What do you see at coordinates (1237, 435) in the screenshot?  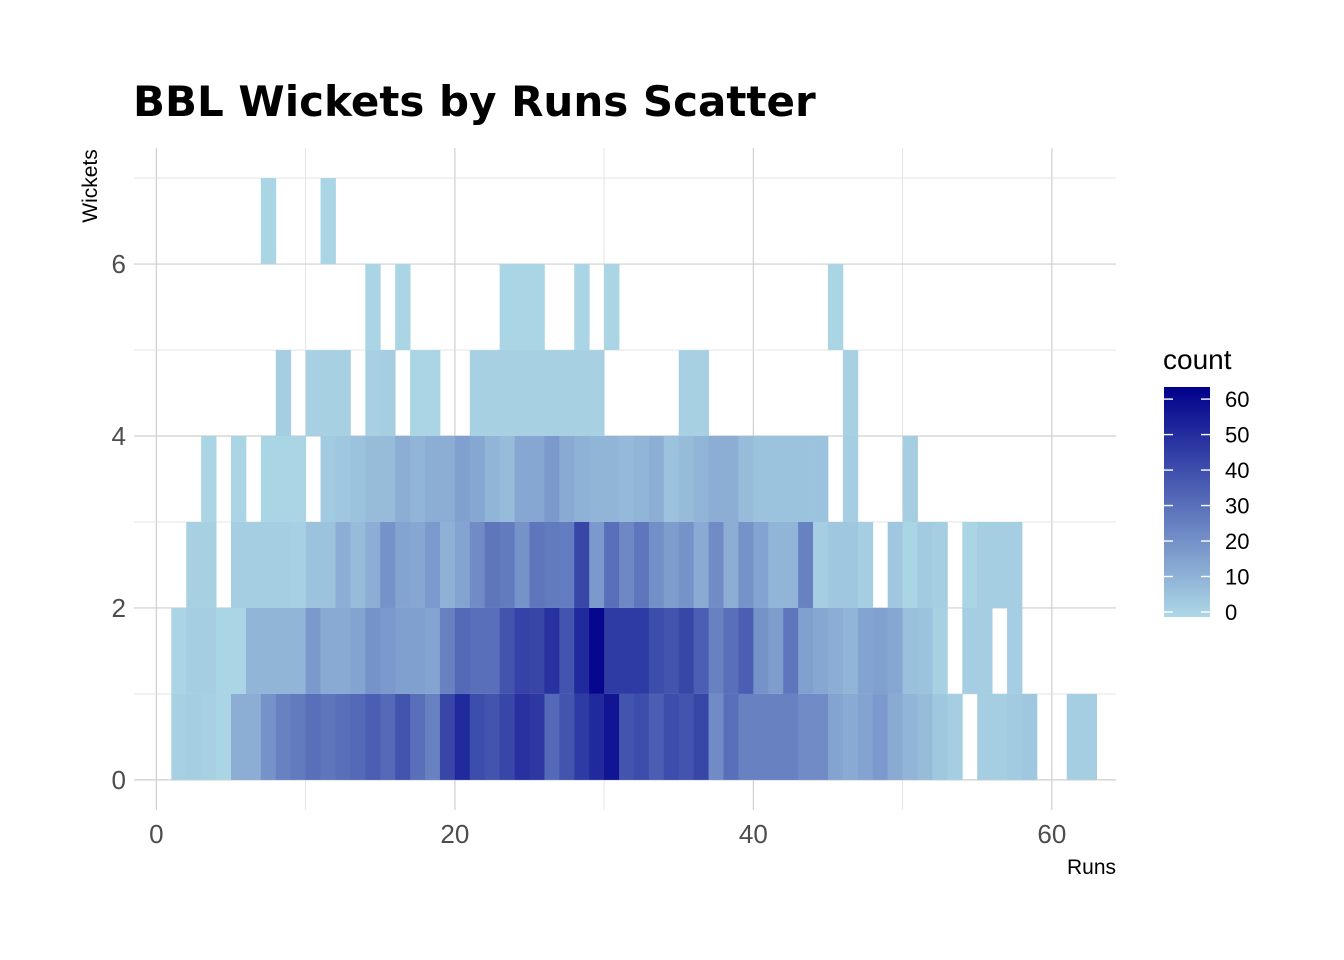 I see `legend-tick-label: 50` at bounding box center [1237, 435].